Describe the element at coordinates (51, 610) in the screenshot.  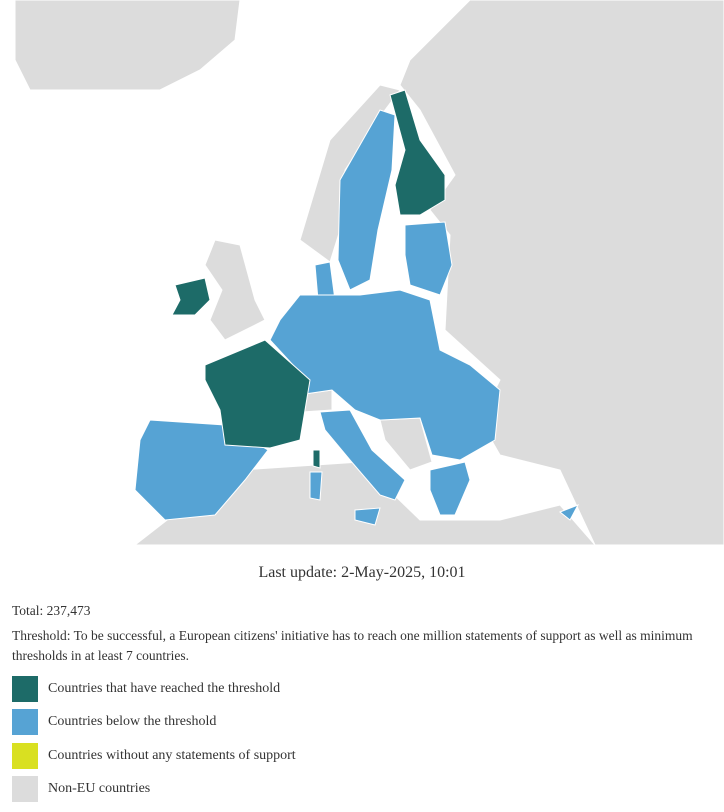
I see `total: Total: 237,473` at that location.